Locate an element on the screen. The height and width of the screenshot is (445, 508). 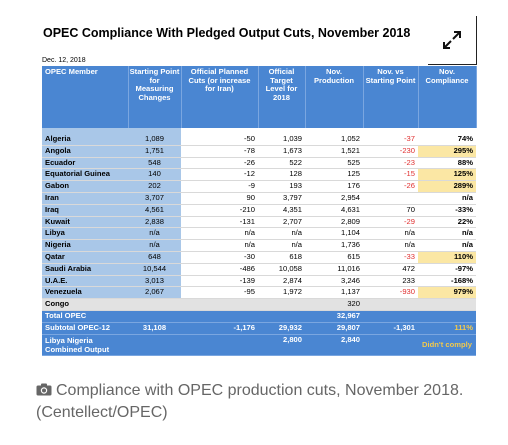
table-row: U.A.E. 3,013 -139 2,874 3,246 233 -168% is located at coordinates (259, 281).